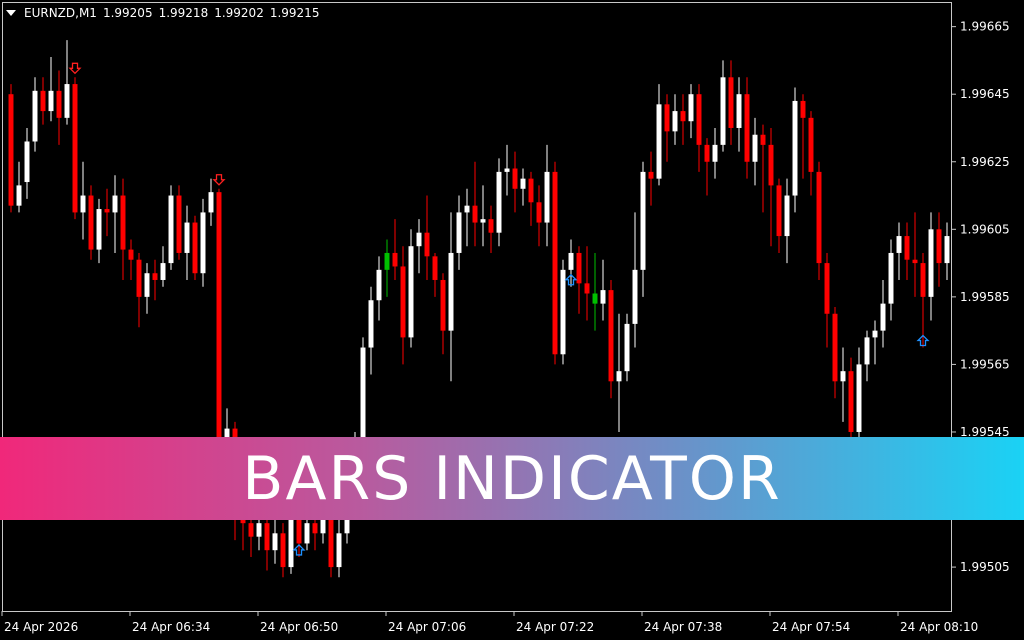 The image size is (1024, 640). Describe the element at coordinates (171, 627) in the screenshot. I see `time-axis-label: 24 Apr 06:34` at that location.